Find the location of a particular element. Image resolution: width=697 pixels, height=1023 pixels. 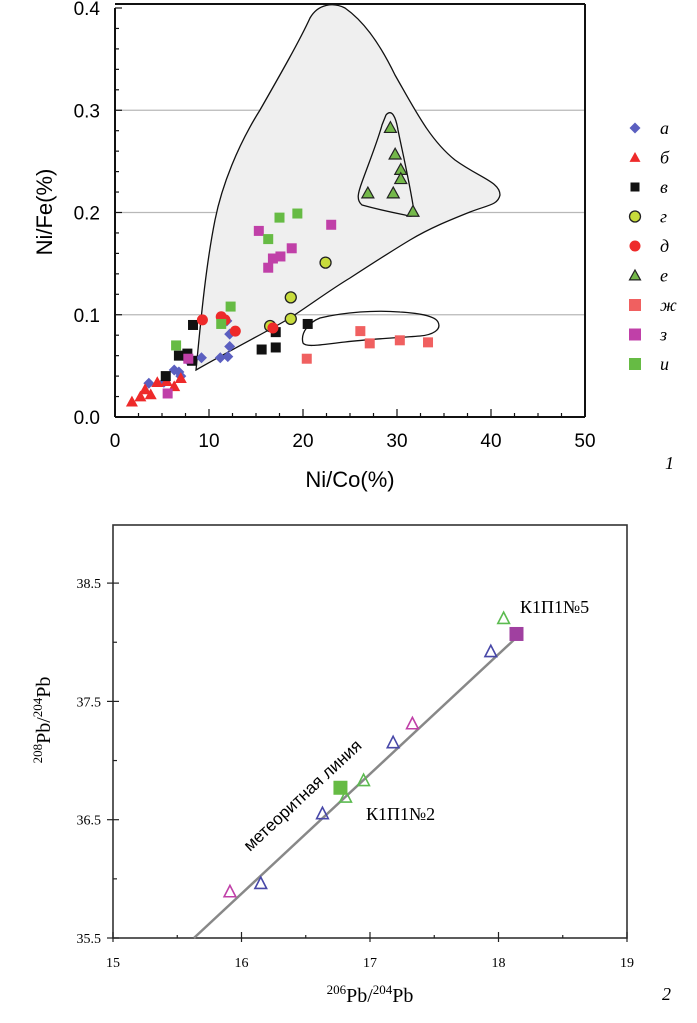

x-tick-label: 15 is located at coordinates (113, 963).